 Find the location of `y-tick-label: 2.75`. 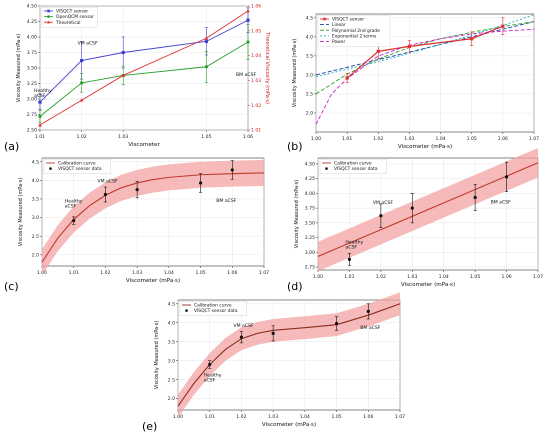

y-tick-label: 2.75 is located at coordinates (310, 268).